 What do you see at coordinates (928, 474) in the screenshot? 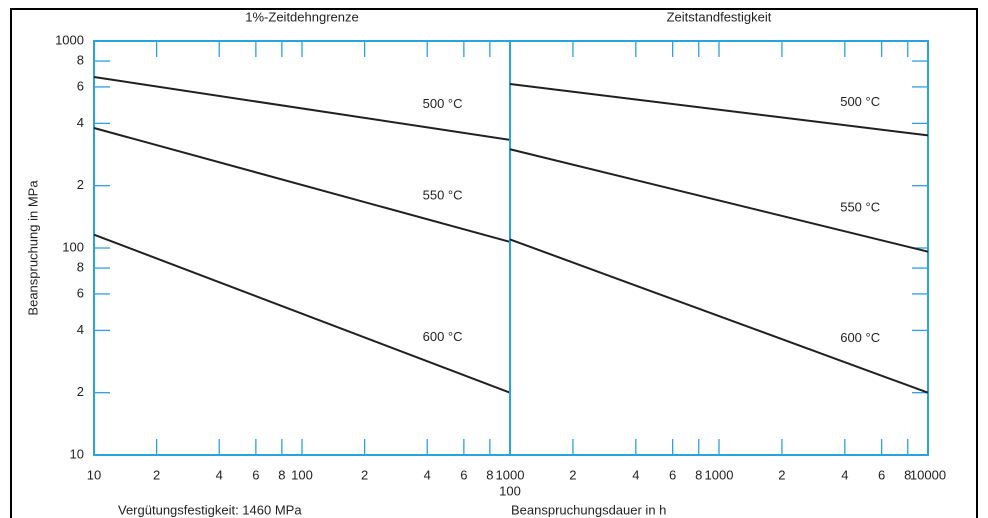
I see `x-tick-label: 10000` at bounding box center [928, 474].